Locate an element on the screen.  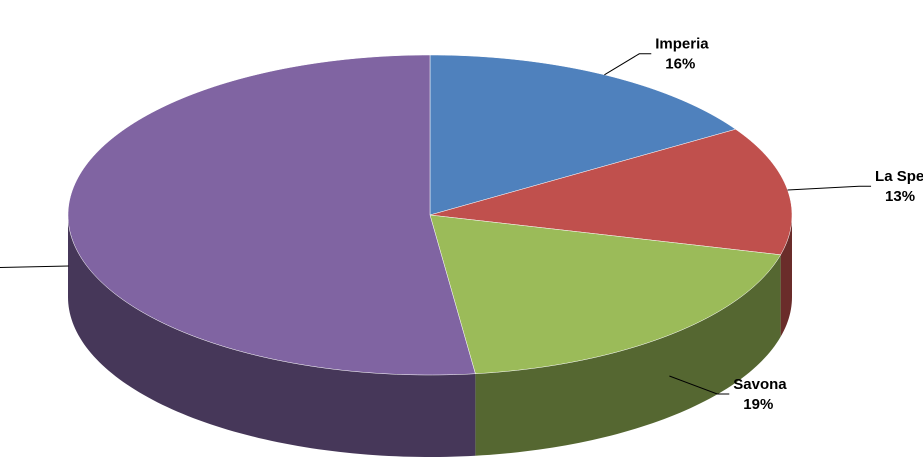
slice-label: La Spezia is located at coordinates (899, 176).